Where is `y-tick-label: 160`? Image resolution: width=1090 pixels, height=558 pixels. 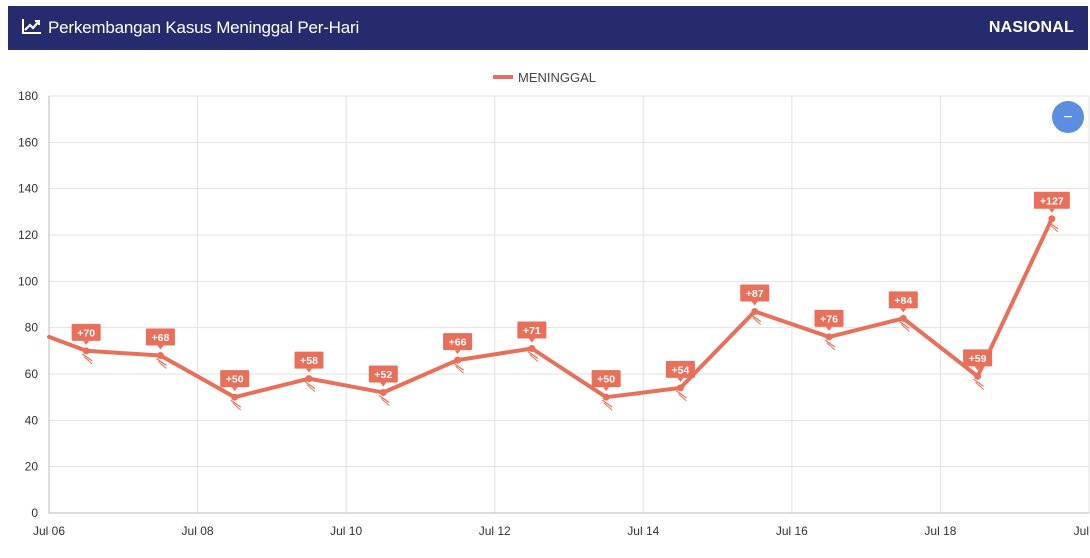
y-tick-label: 160 is located at coordinates (28, 142).